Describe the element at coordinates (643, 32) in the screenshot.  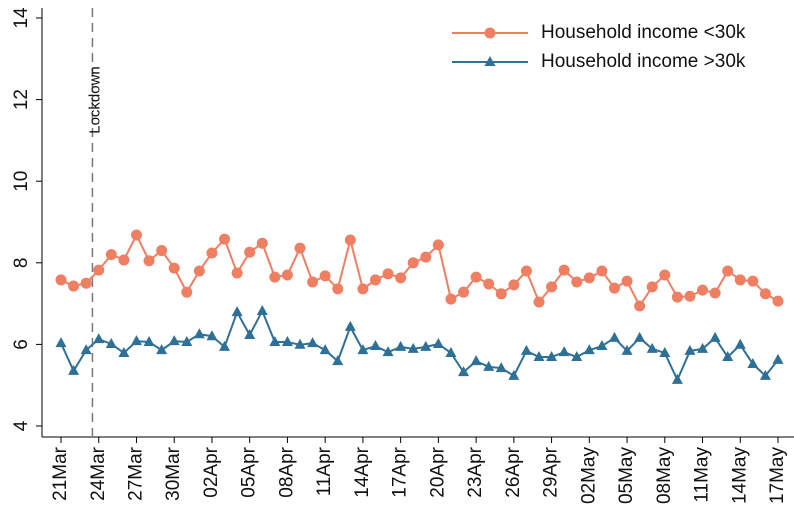
I see `legend-label: Household income <30k` at that location.